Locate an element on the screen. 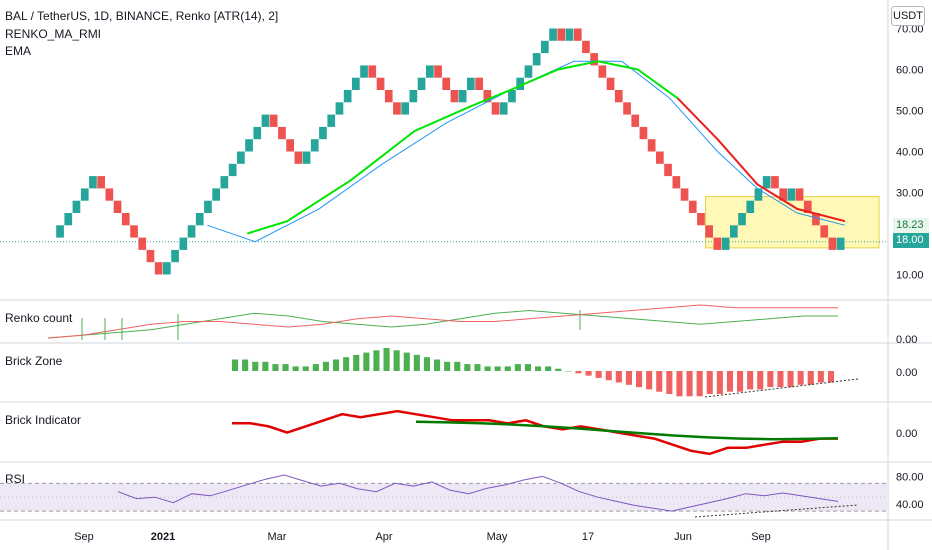 The width and height of the screenshot is (932, 550). renko-count-line is located at coordinates (442, 324).